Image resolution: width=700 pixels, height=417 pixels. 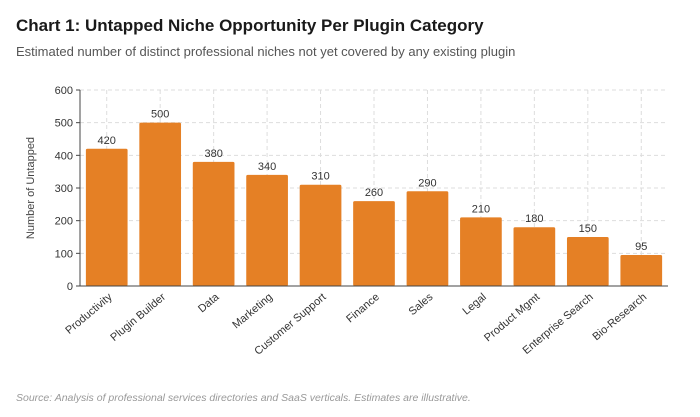 I want to click on bar-value-label: 95, so click(x=641, y=247).